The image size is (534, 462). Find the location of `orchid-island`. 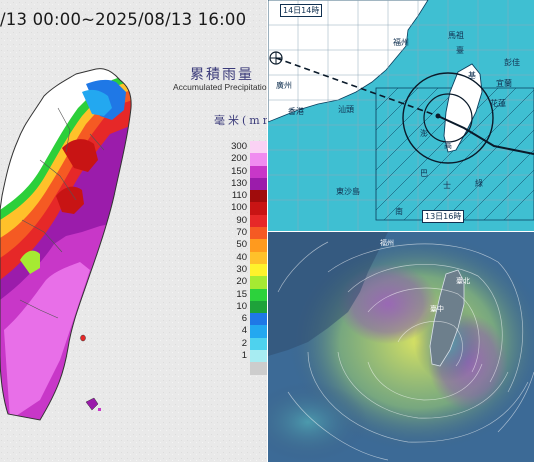

orchid-island is located at coordinates (92, 404).